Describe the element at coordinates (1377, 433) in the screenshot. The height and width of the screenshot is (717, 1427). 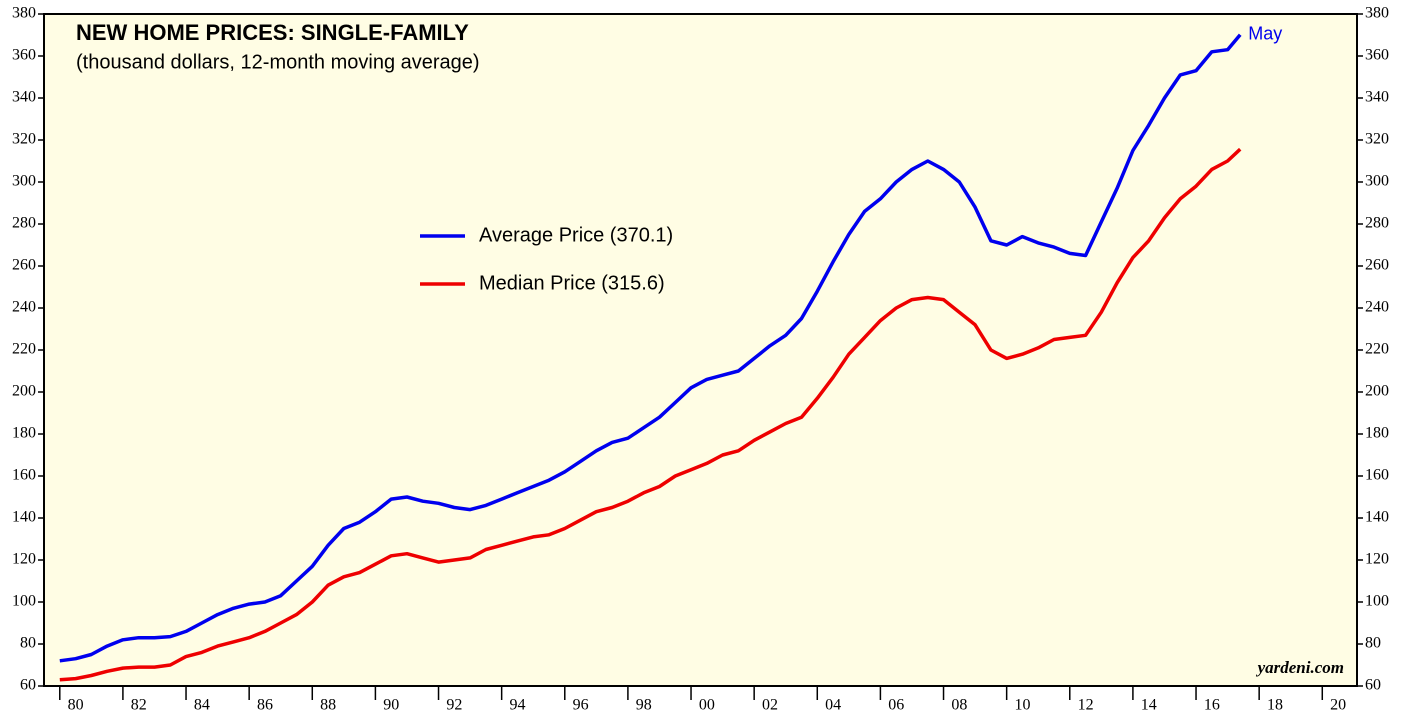
I see `y2-tick-label: 180` at that location.